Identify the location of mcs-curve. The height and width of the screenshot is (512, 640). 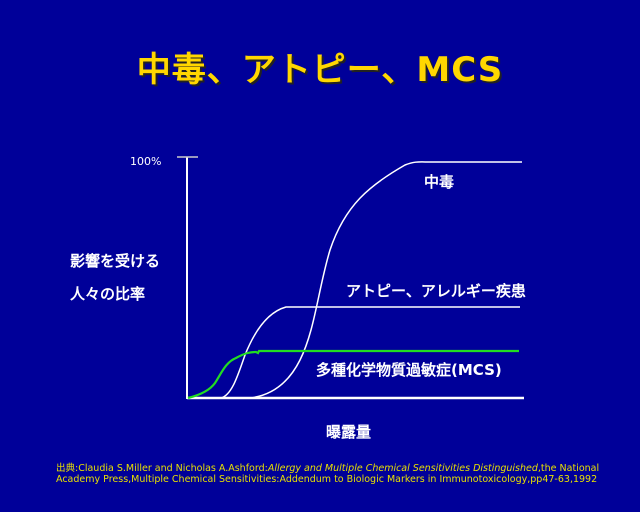
(353, 374).